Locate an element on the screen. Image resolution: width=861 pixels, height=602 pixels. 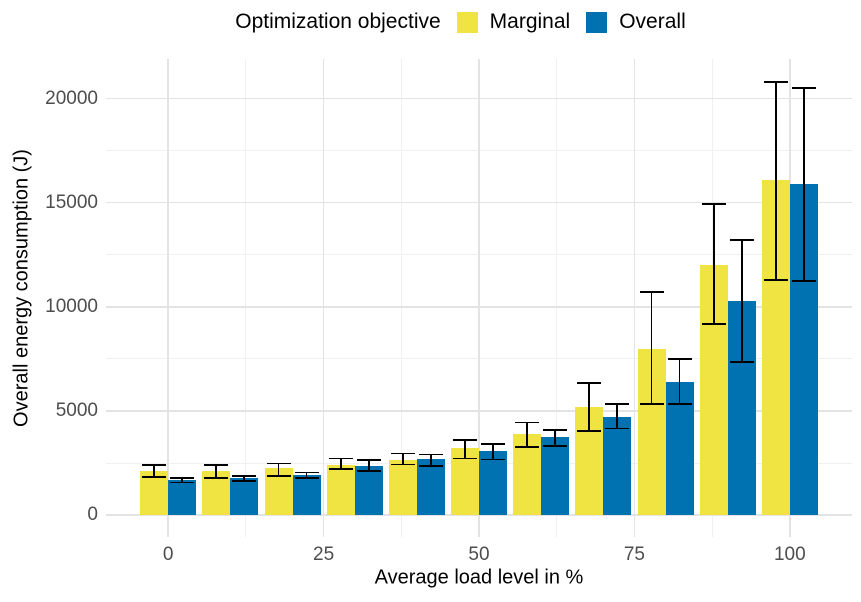
error-bar-marginal-30-cap-top is located at coordinates (340, 458).